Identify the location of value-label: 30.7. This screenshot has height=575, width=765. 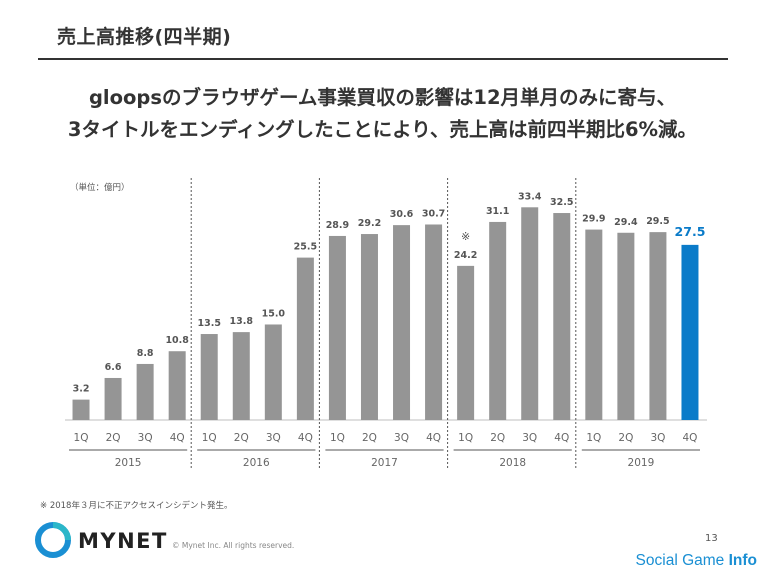
(433, 213).